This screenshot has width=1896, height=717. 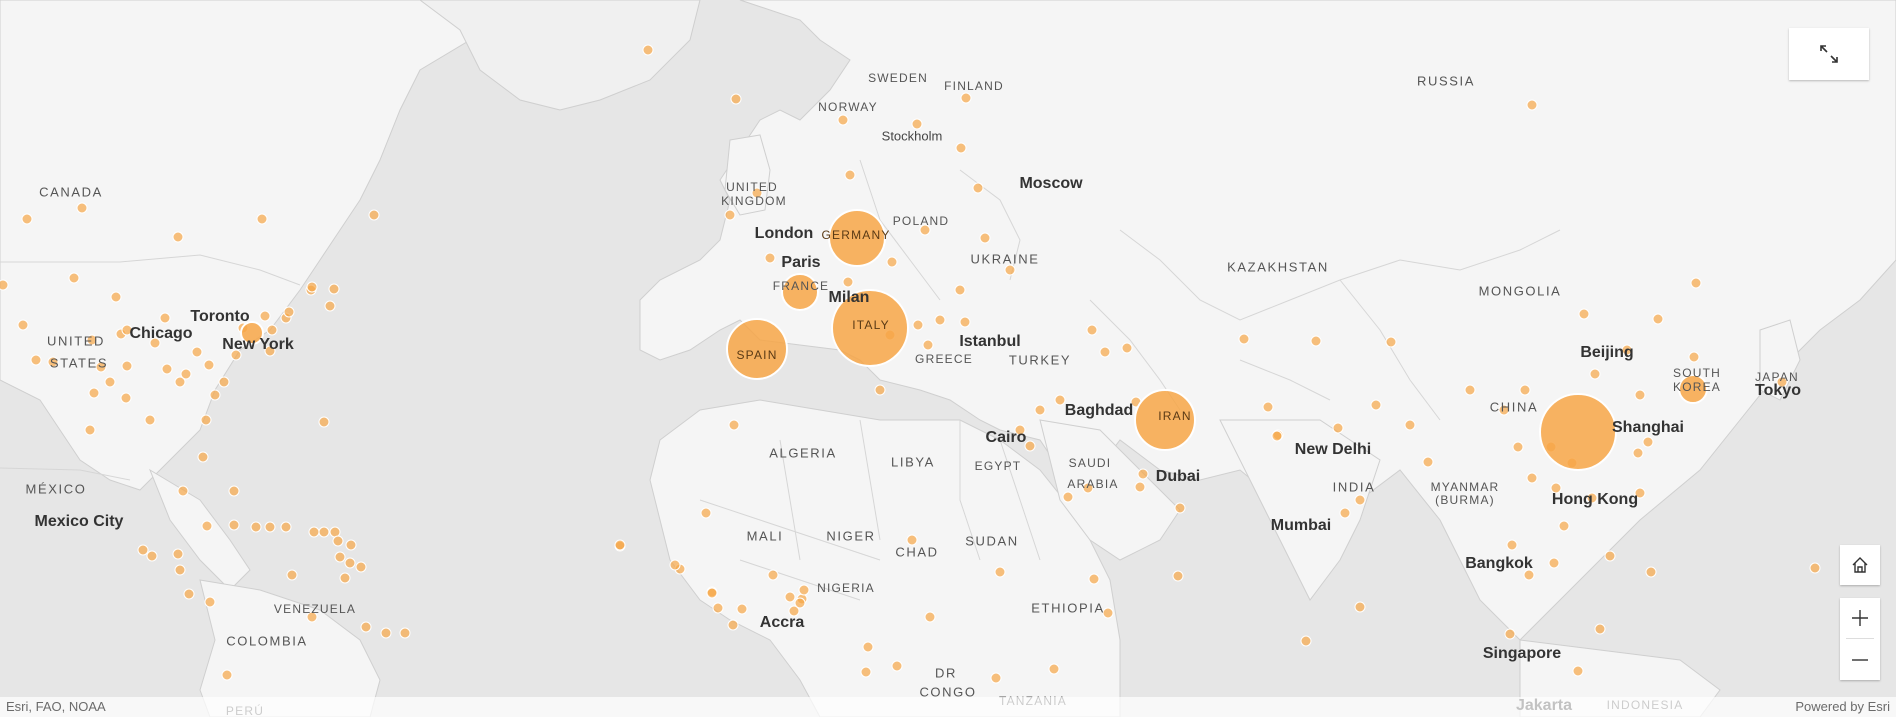 What do you see at coordinates (1860, 660) in the screenshot?
I see `zoom-out-button` at bounding box center [1860, 660].